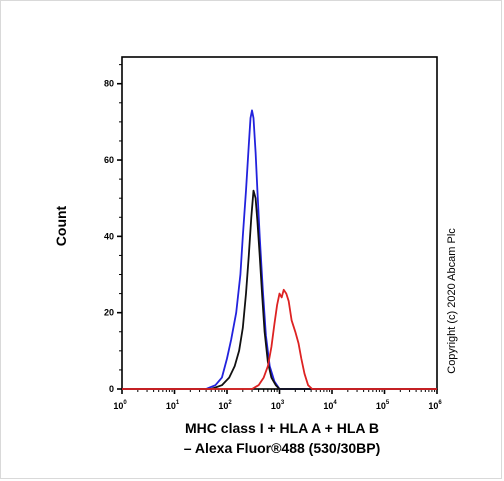  I want to click on y-tick-label-0: 0, so click(111, 389).